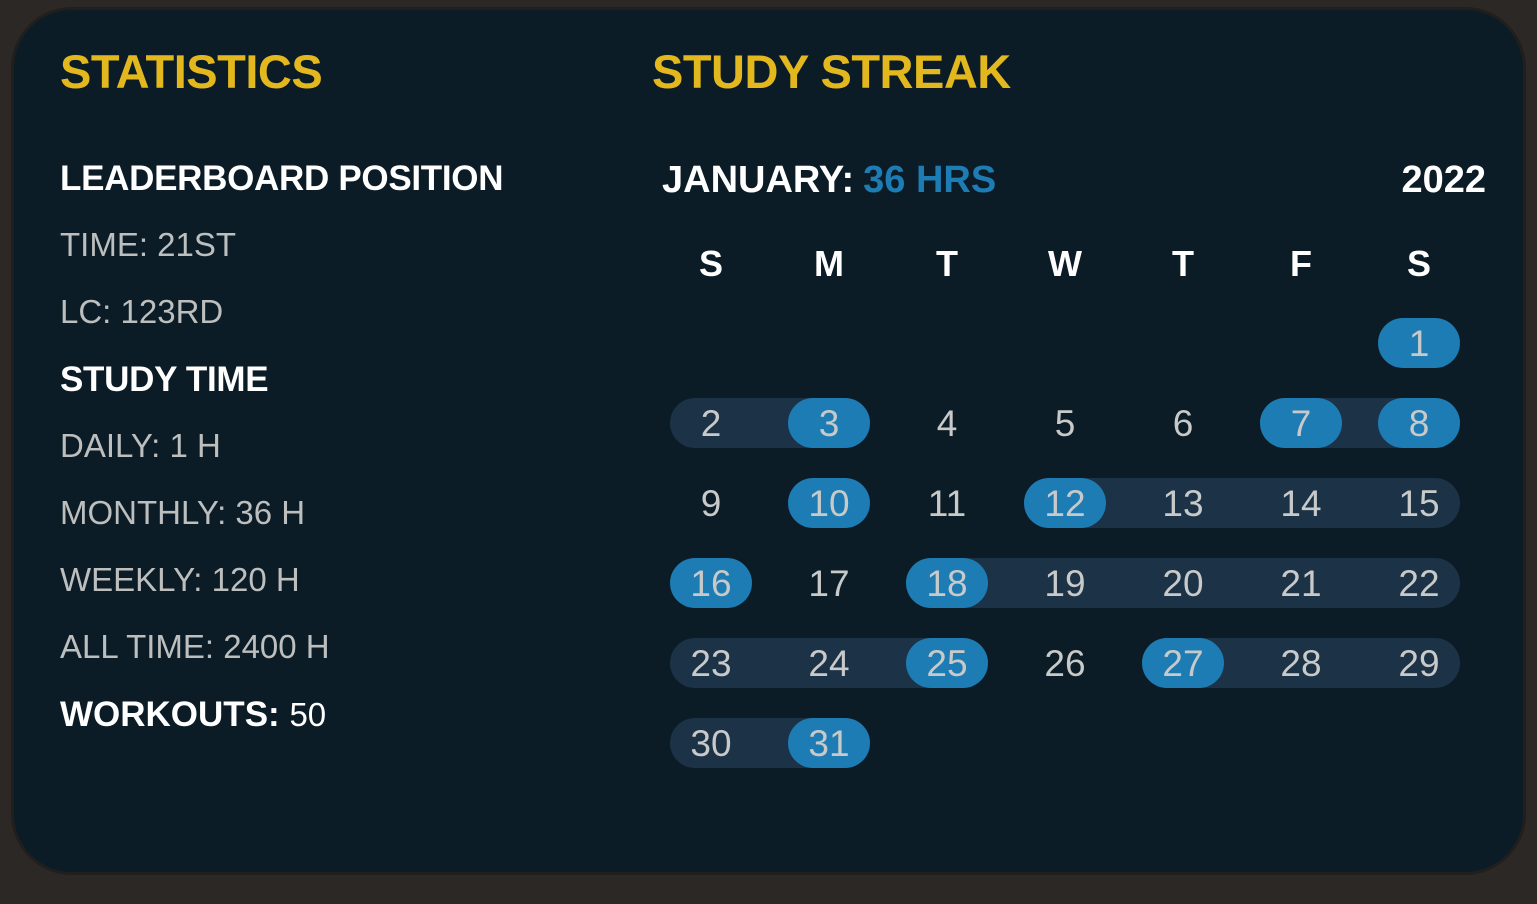 The image size is (1537, 904). What do you see at coordinates (1419, 503) in the screenshot?
I see `calendar-day-15: 15` at bounding box center [1419, 503].